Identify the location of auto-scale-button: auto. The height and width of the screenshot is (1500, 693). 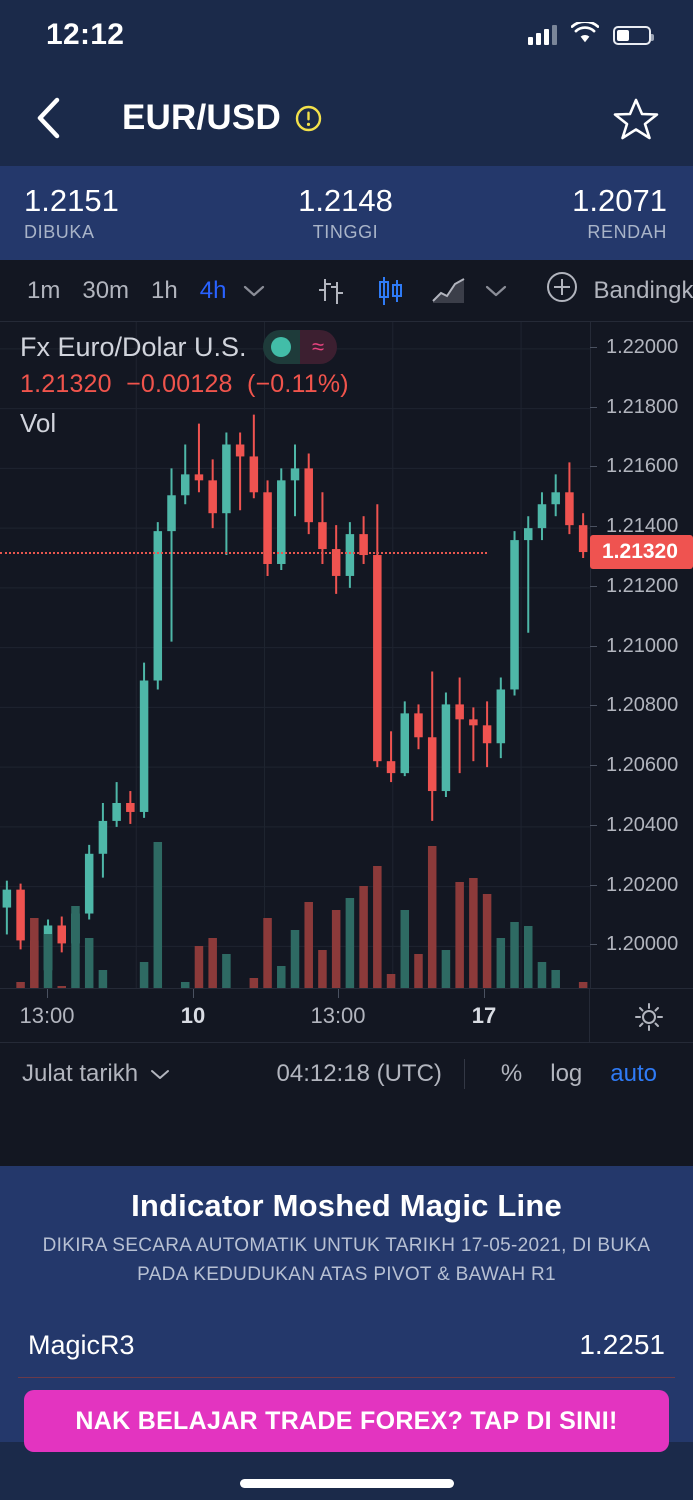
(633, 1073).